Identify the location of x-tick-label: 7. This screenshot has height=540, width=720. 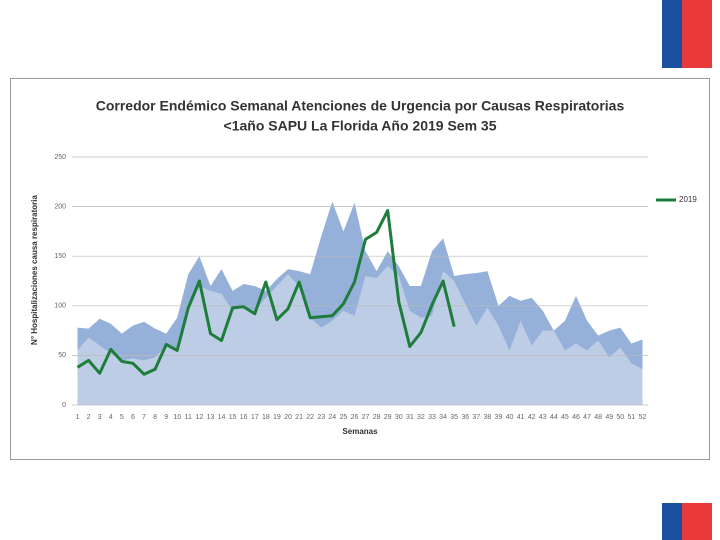
(144, 417).